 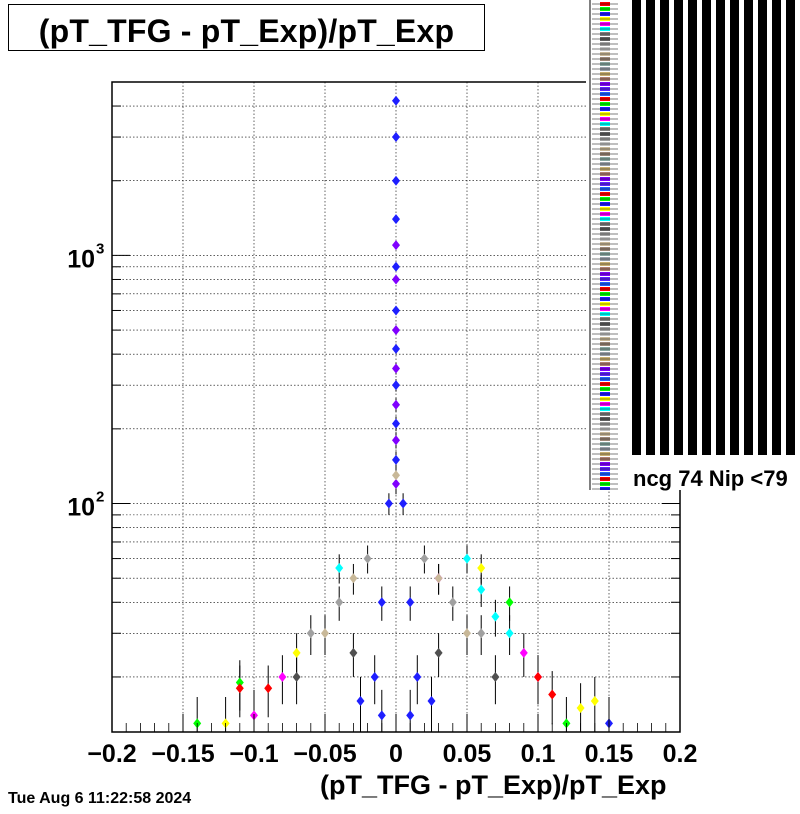 I want to click on x-tick-label: −0.1, so click(x=253, y=754).